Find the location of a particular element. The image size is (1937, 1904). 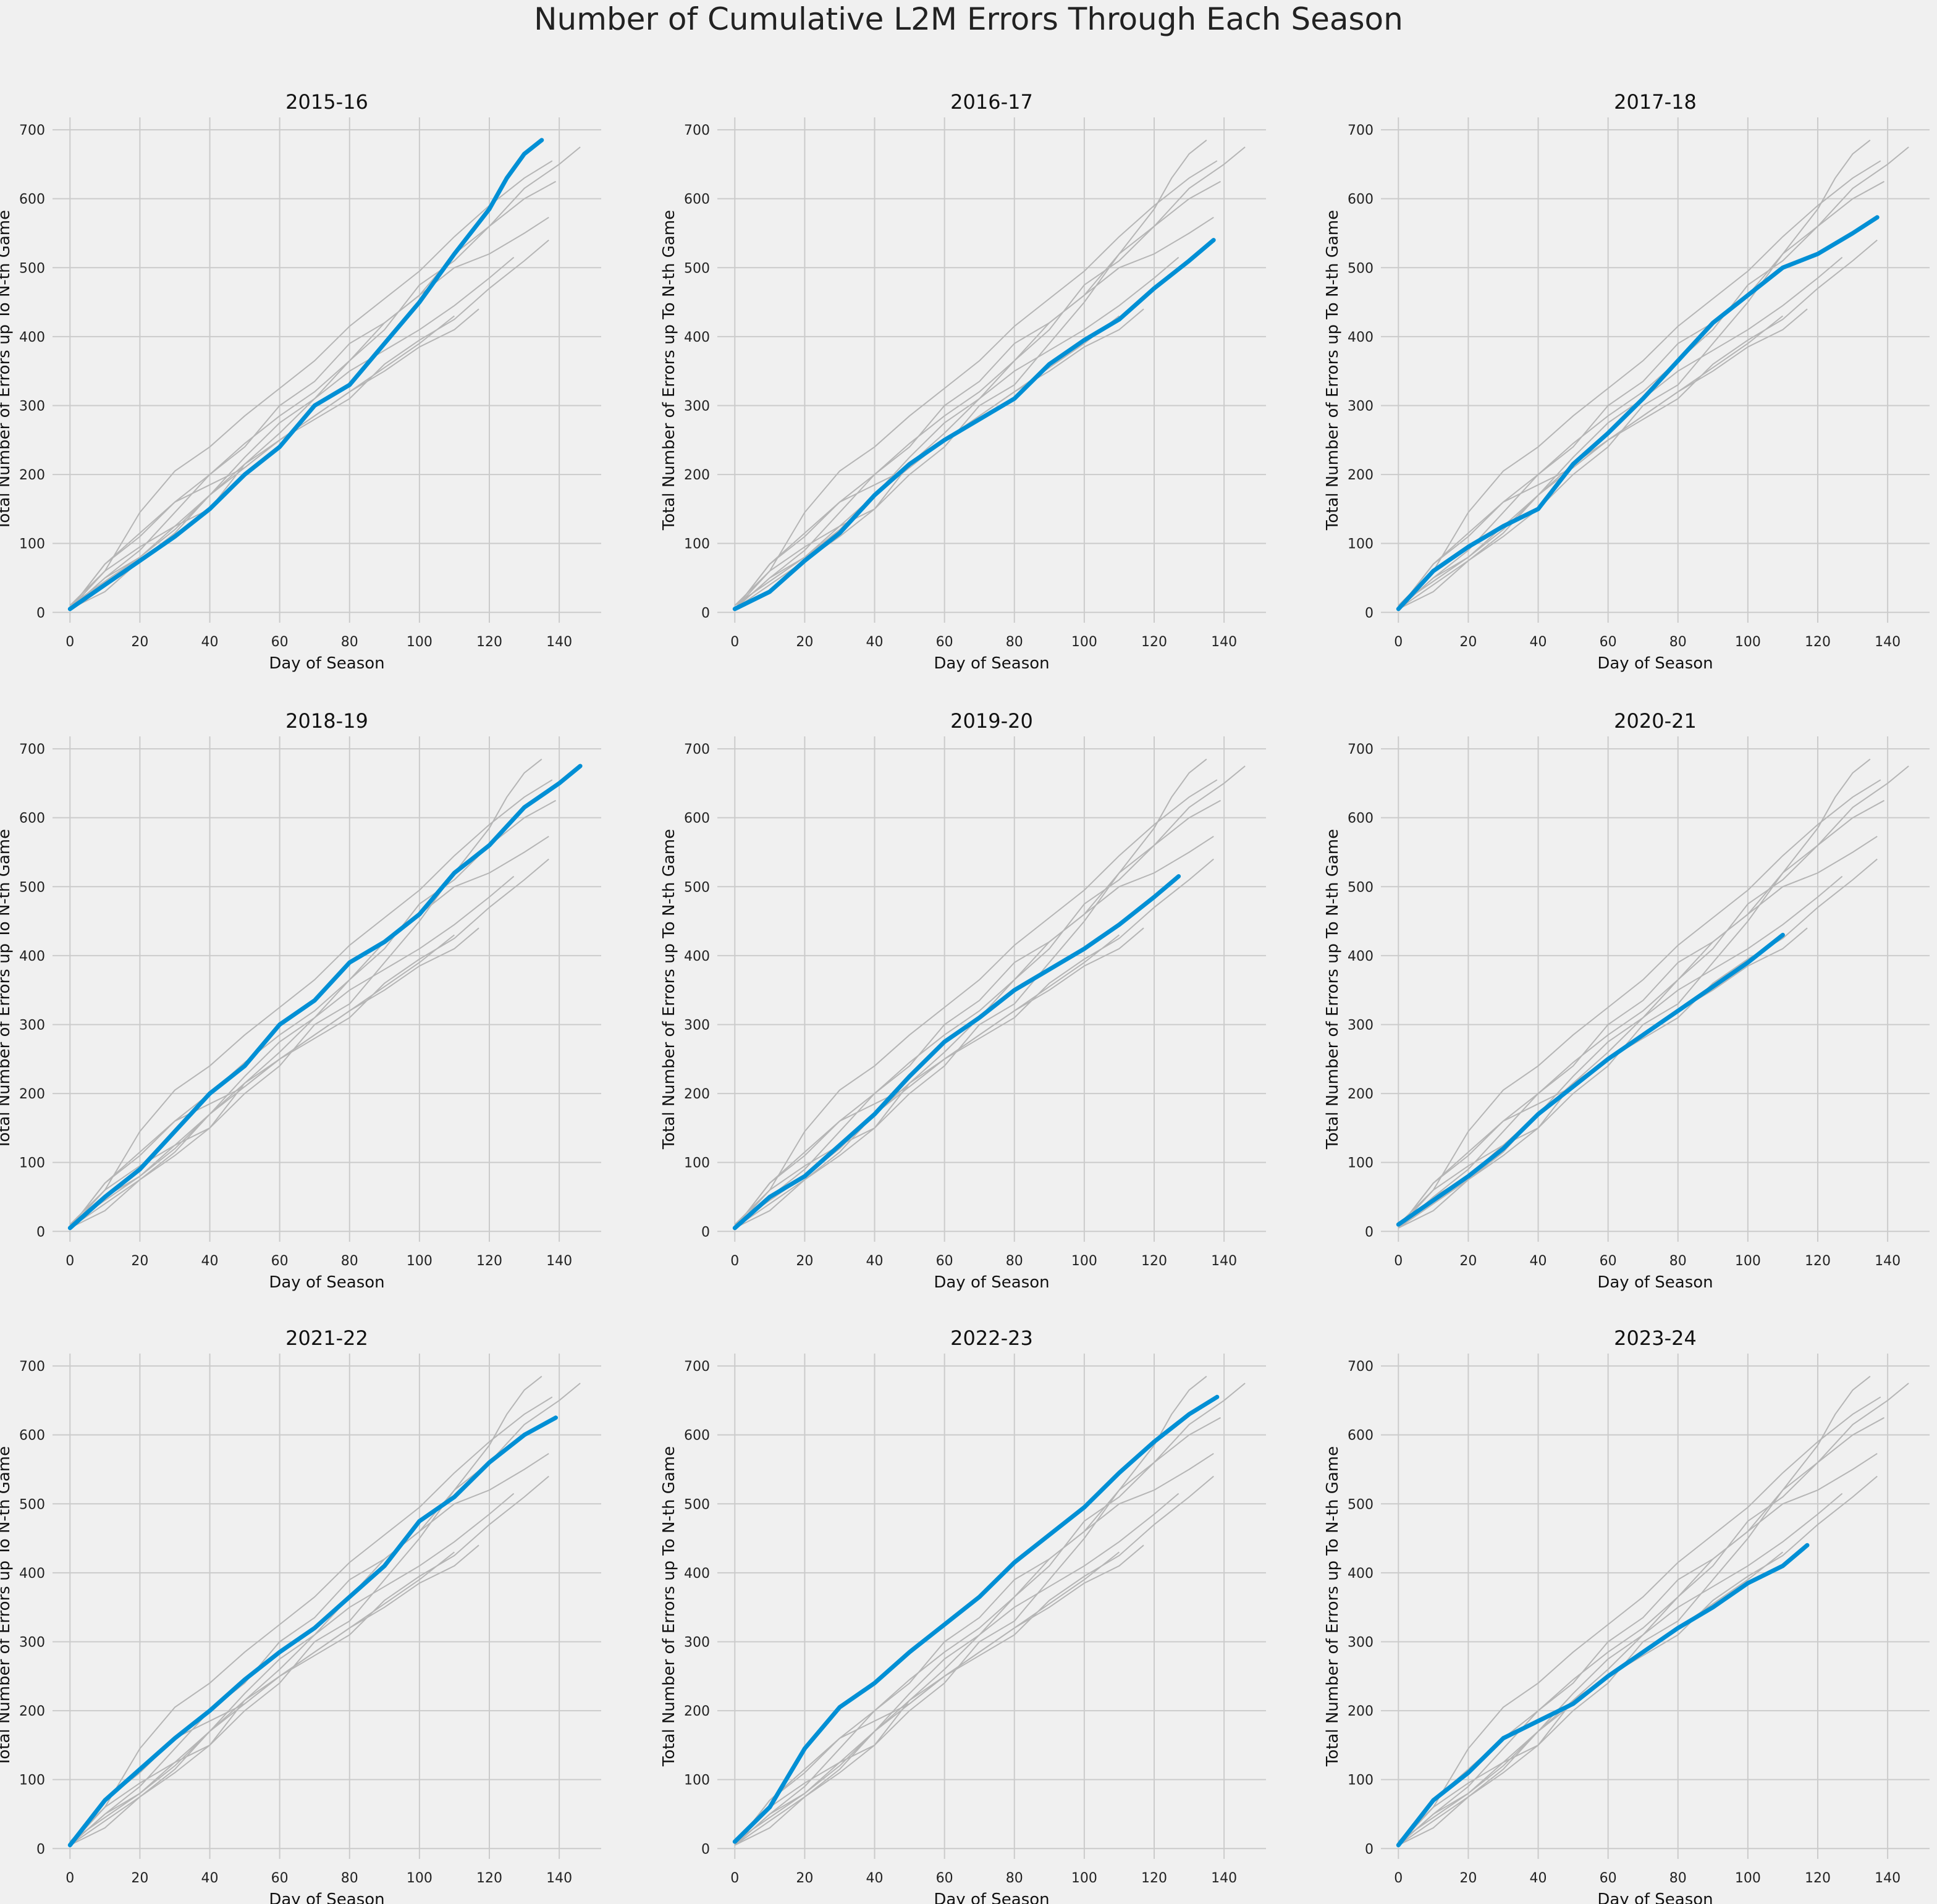

panel-title: 2015-16 is located at coordinates (326, 102).